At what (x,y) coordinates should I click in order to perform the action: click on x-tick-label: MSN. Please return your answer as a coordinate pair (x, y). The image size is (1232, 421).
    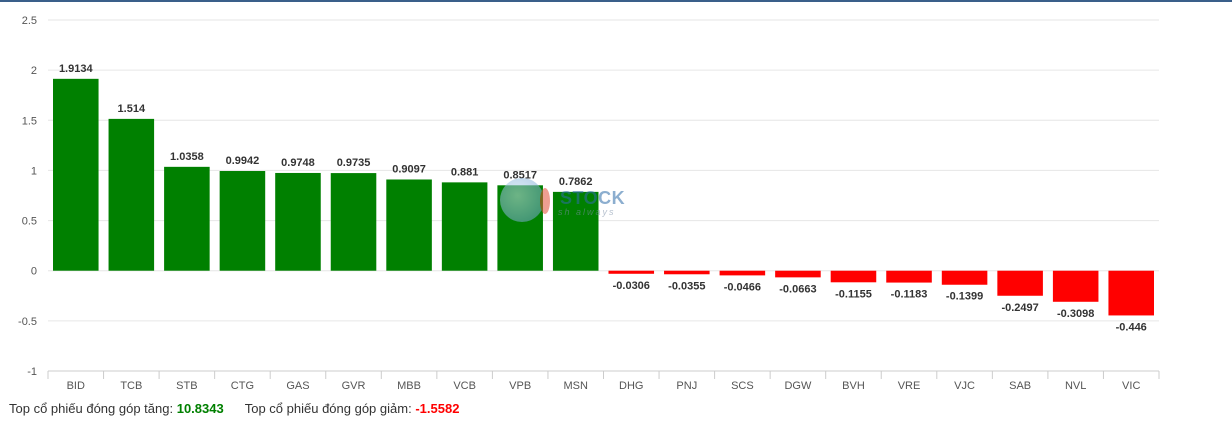
    Looking at the image, I should click on (575, 386).